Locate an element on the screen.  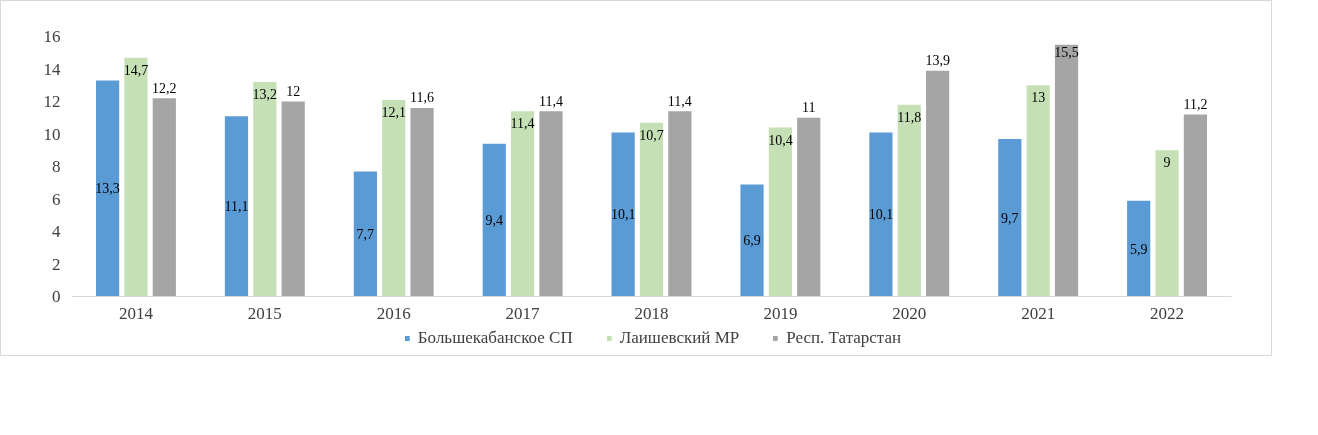
data-label: 10,4 is located at coordinates (780, 140).